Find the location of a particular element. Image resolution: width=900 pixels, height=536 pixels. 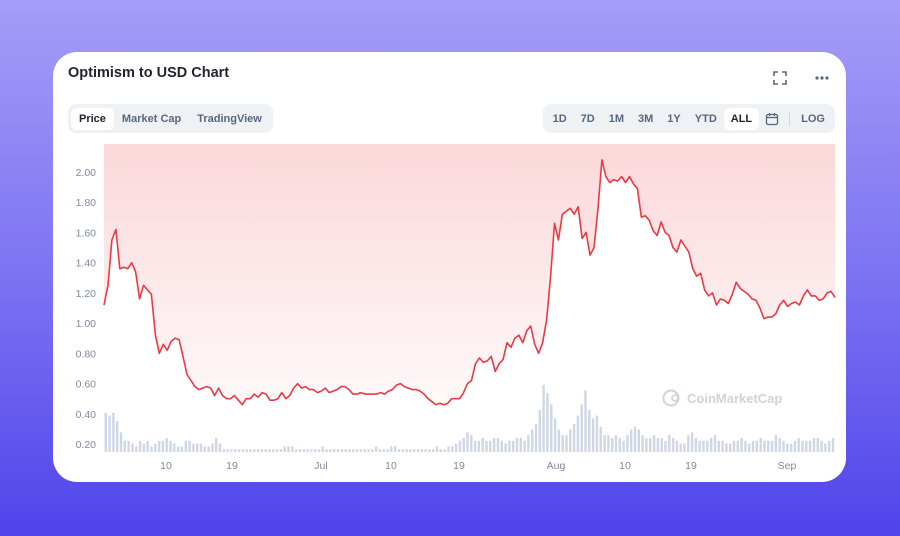

more-icon is located at coordinates (822, 78).